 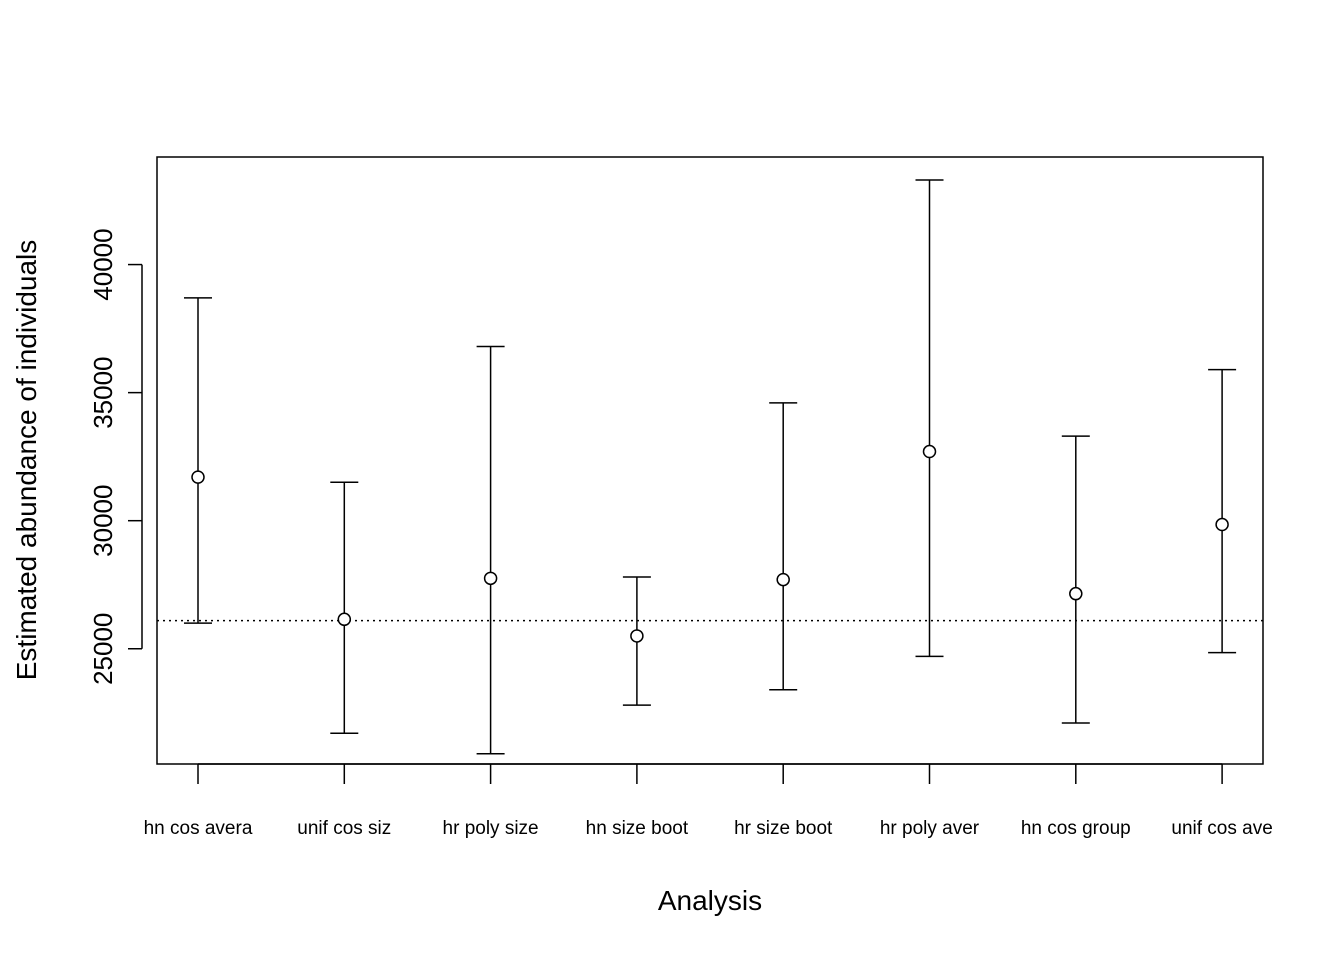 What do you see at coordinates (783, 828) in the screenshot?
I see `x-tick-label-4: hr size boot` at bounding box center [783, 828].